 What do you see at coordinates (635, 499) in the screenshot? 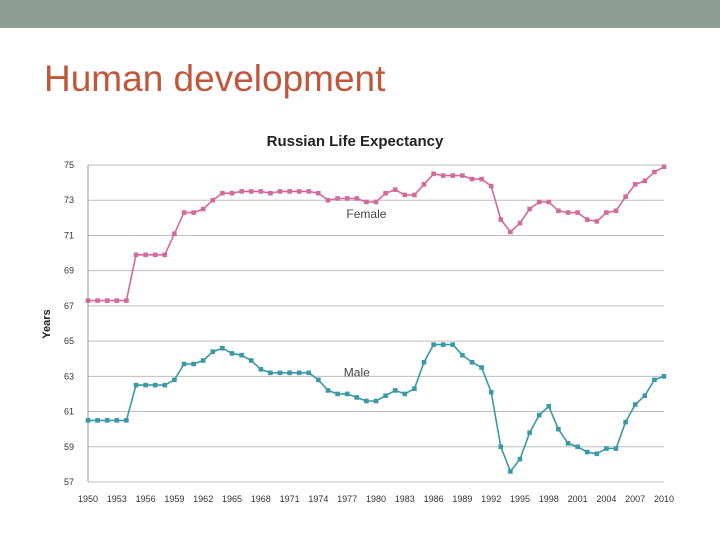
I see `x-tick-label: 2007` at bounding box center [635, 499].